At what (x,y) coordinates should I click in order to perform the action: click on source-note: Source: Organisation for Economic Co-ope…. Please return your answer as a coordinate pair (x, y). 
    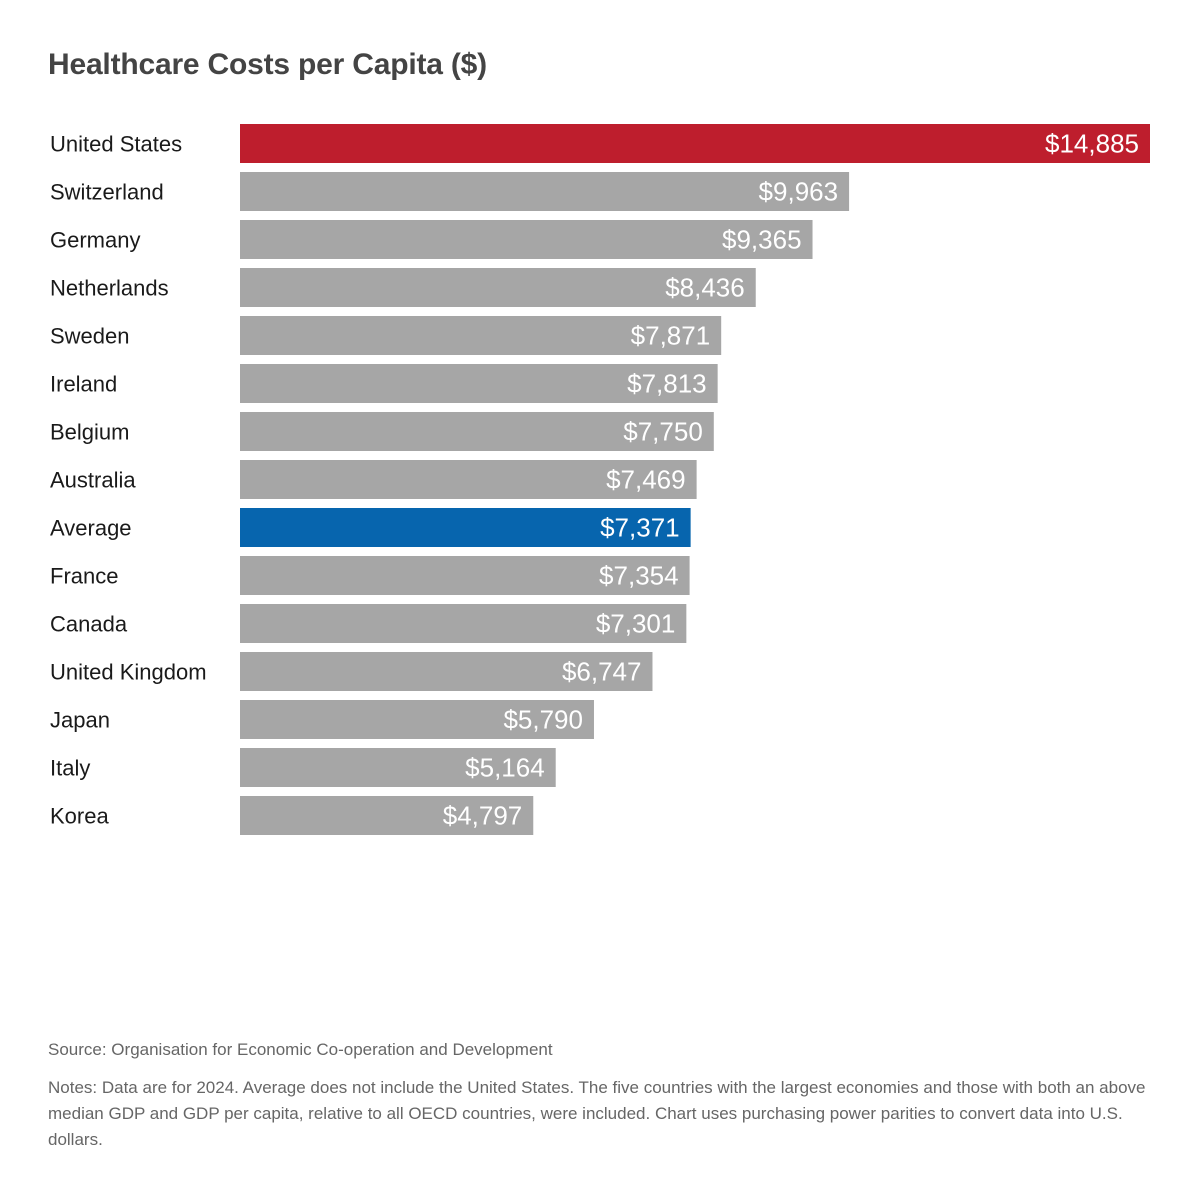
    Looking at the image, I should click on (300, 1049).